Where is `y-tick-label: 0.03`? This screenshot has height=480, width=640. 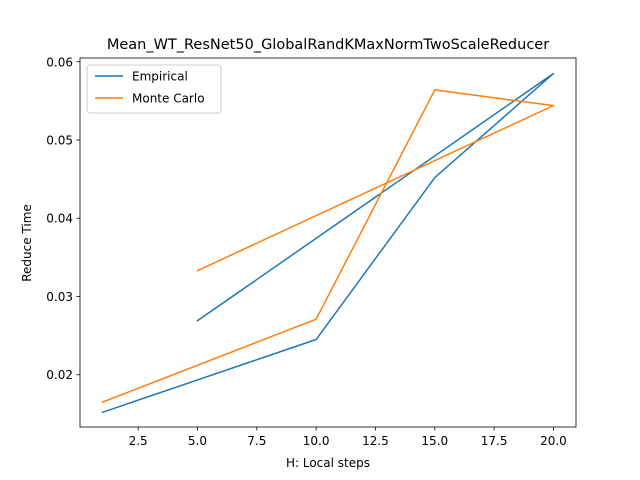 y-tick-label: 0.03 is located at coordinates (59, 297).